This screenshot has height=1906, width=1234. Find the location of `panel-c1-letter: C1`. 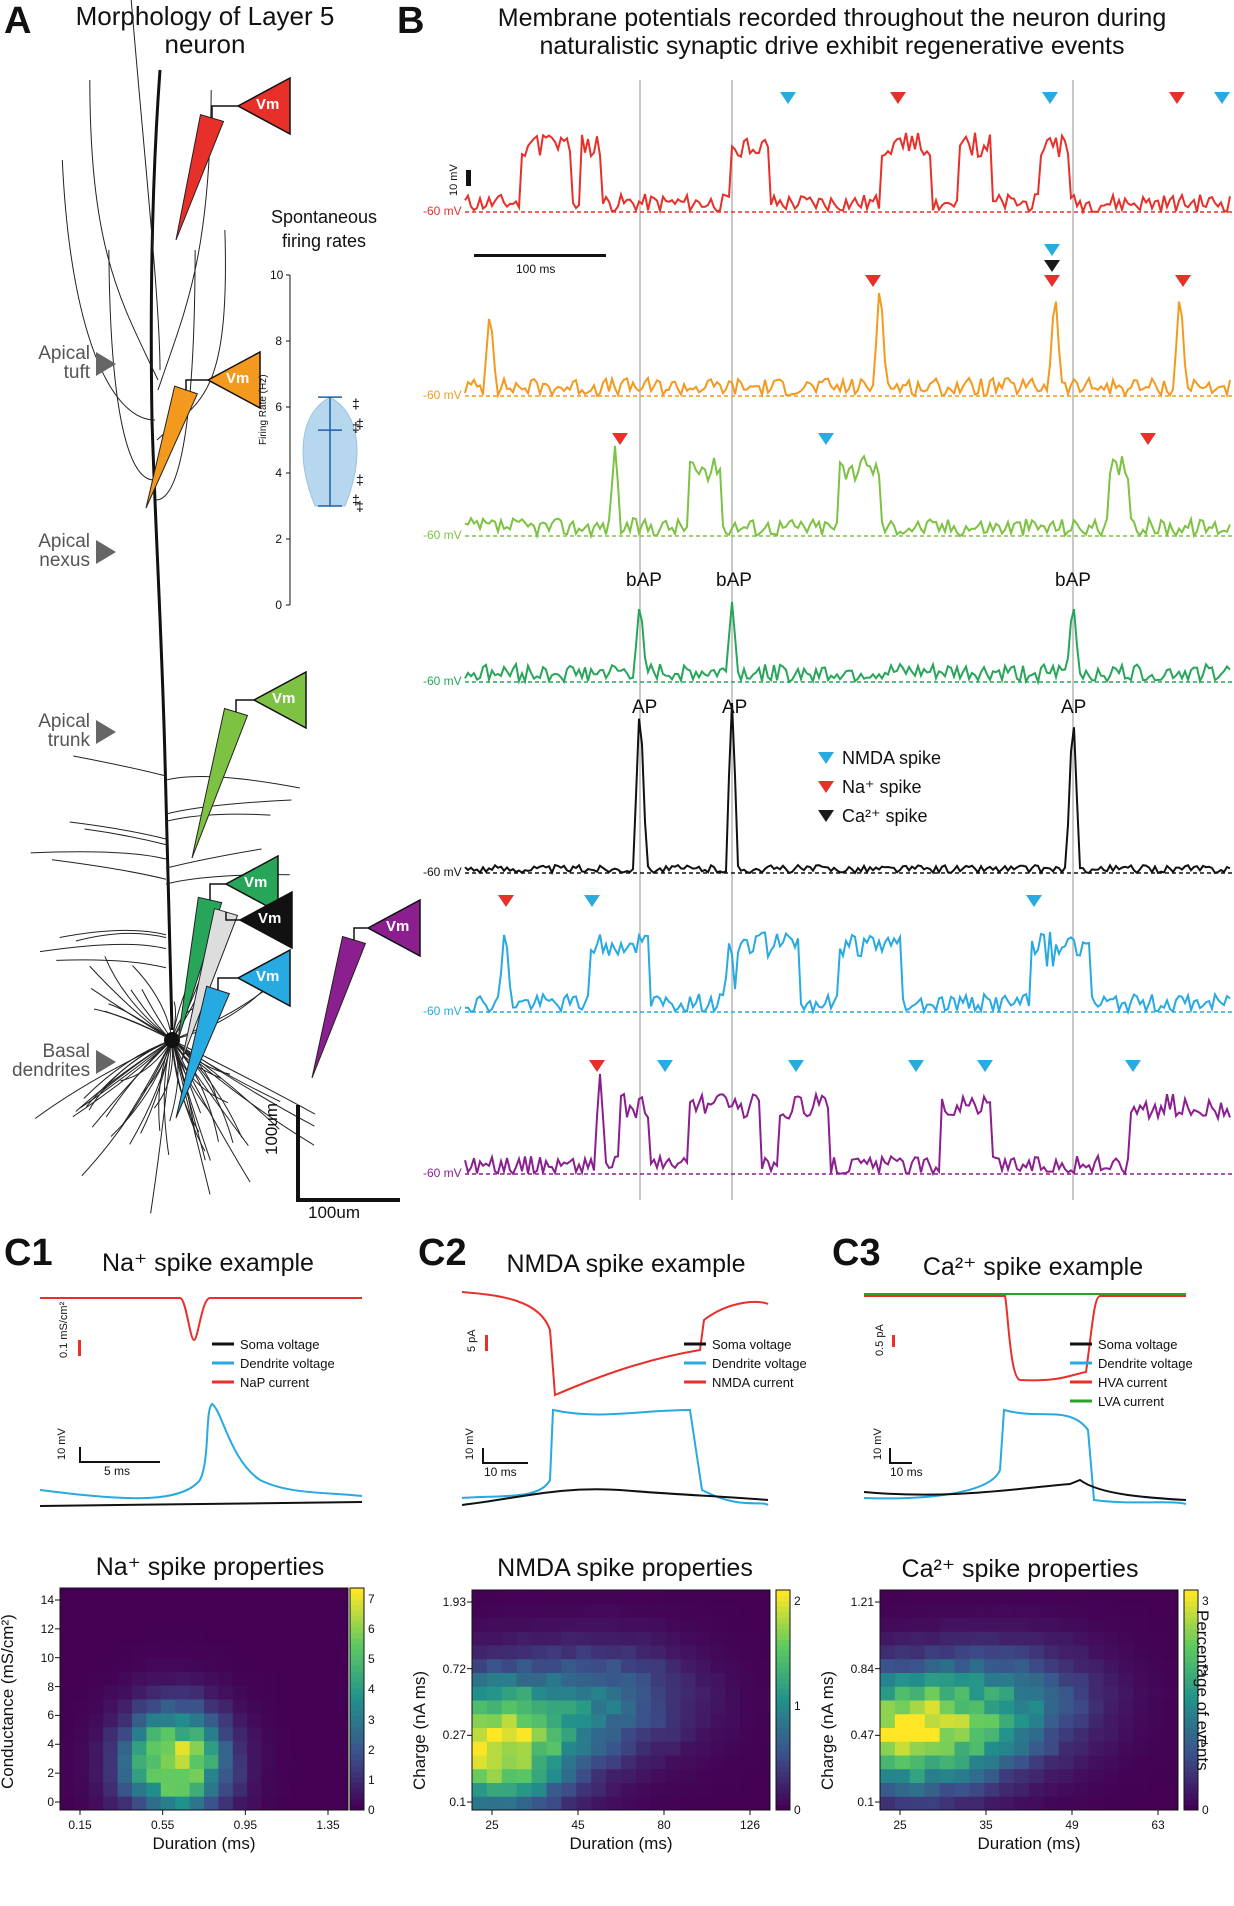

panel-c1-letter: C1 is located at coordinates (28, 1253).